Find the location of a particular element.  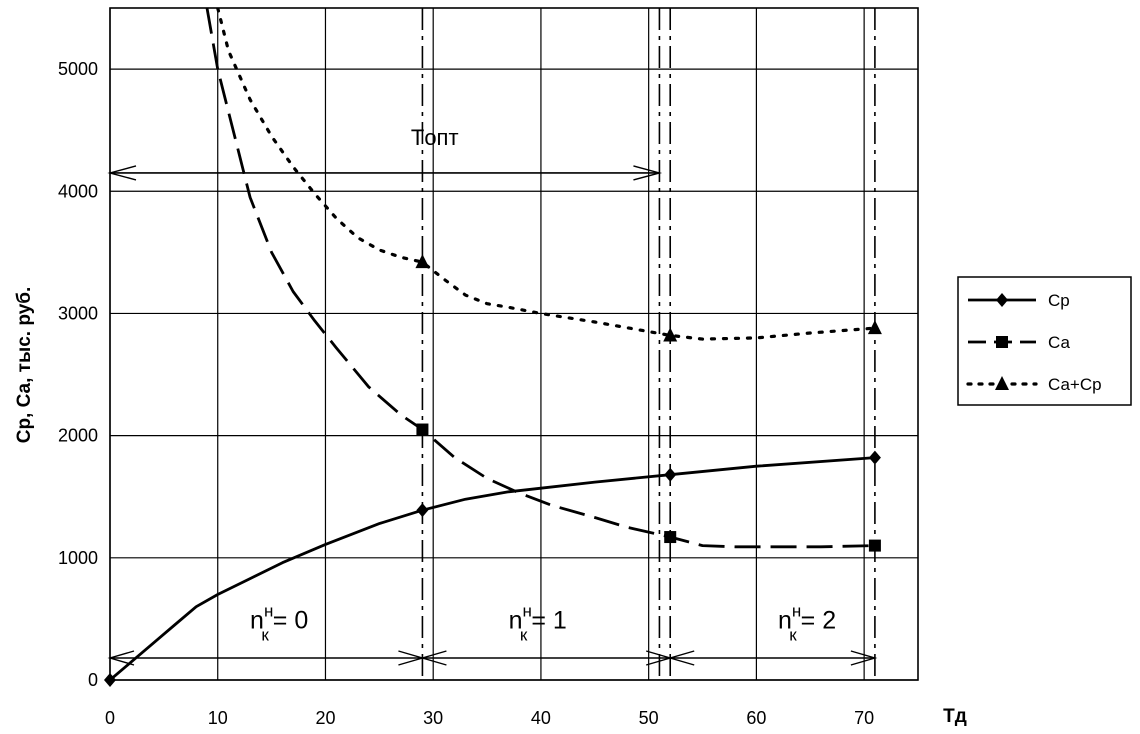

y-tick-label: 3000 is located at coordinates (78, 313).